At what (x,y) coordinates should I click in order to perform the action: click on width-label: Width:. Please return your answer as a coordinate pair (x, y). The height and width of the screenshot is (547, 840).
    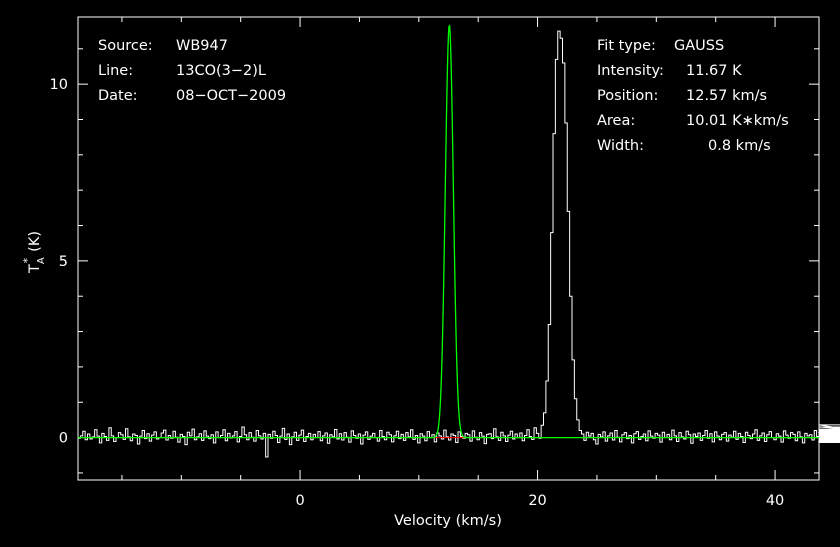
    Looking at the image, I should click on (620, 146).